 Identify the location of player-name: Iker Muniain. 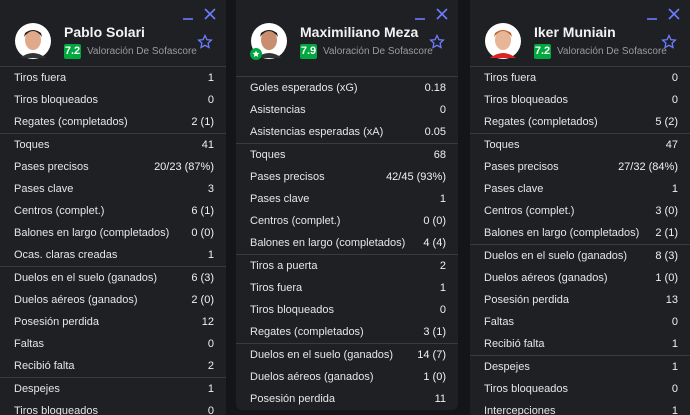
(575, 32).